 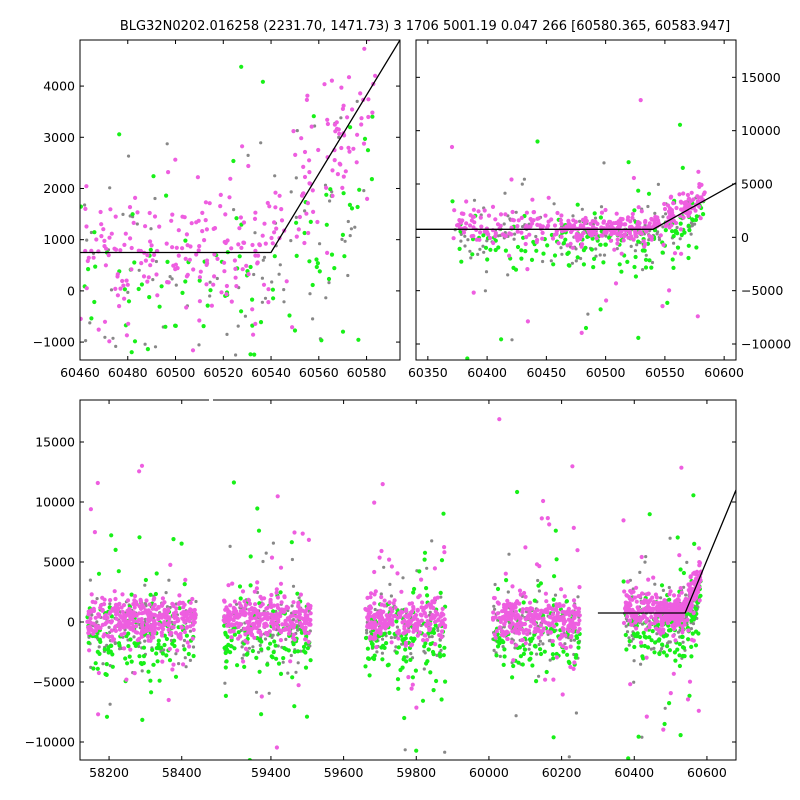 What do you see at coordinates (128, 372) in the screenshot?
I see `x-tick-label: 60480` at bounding box center [128, 372].